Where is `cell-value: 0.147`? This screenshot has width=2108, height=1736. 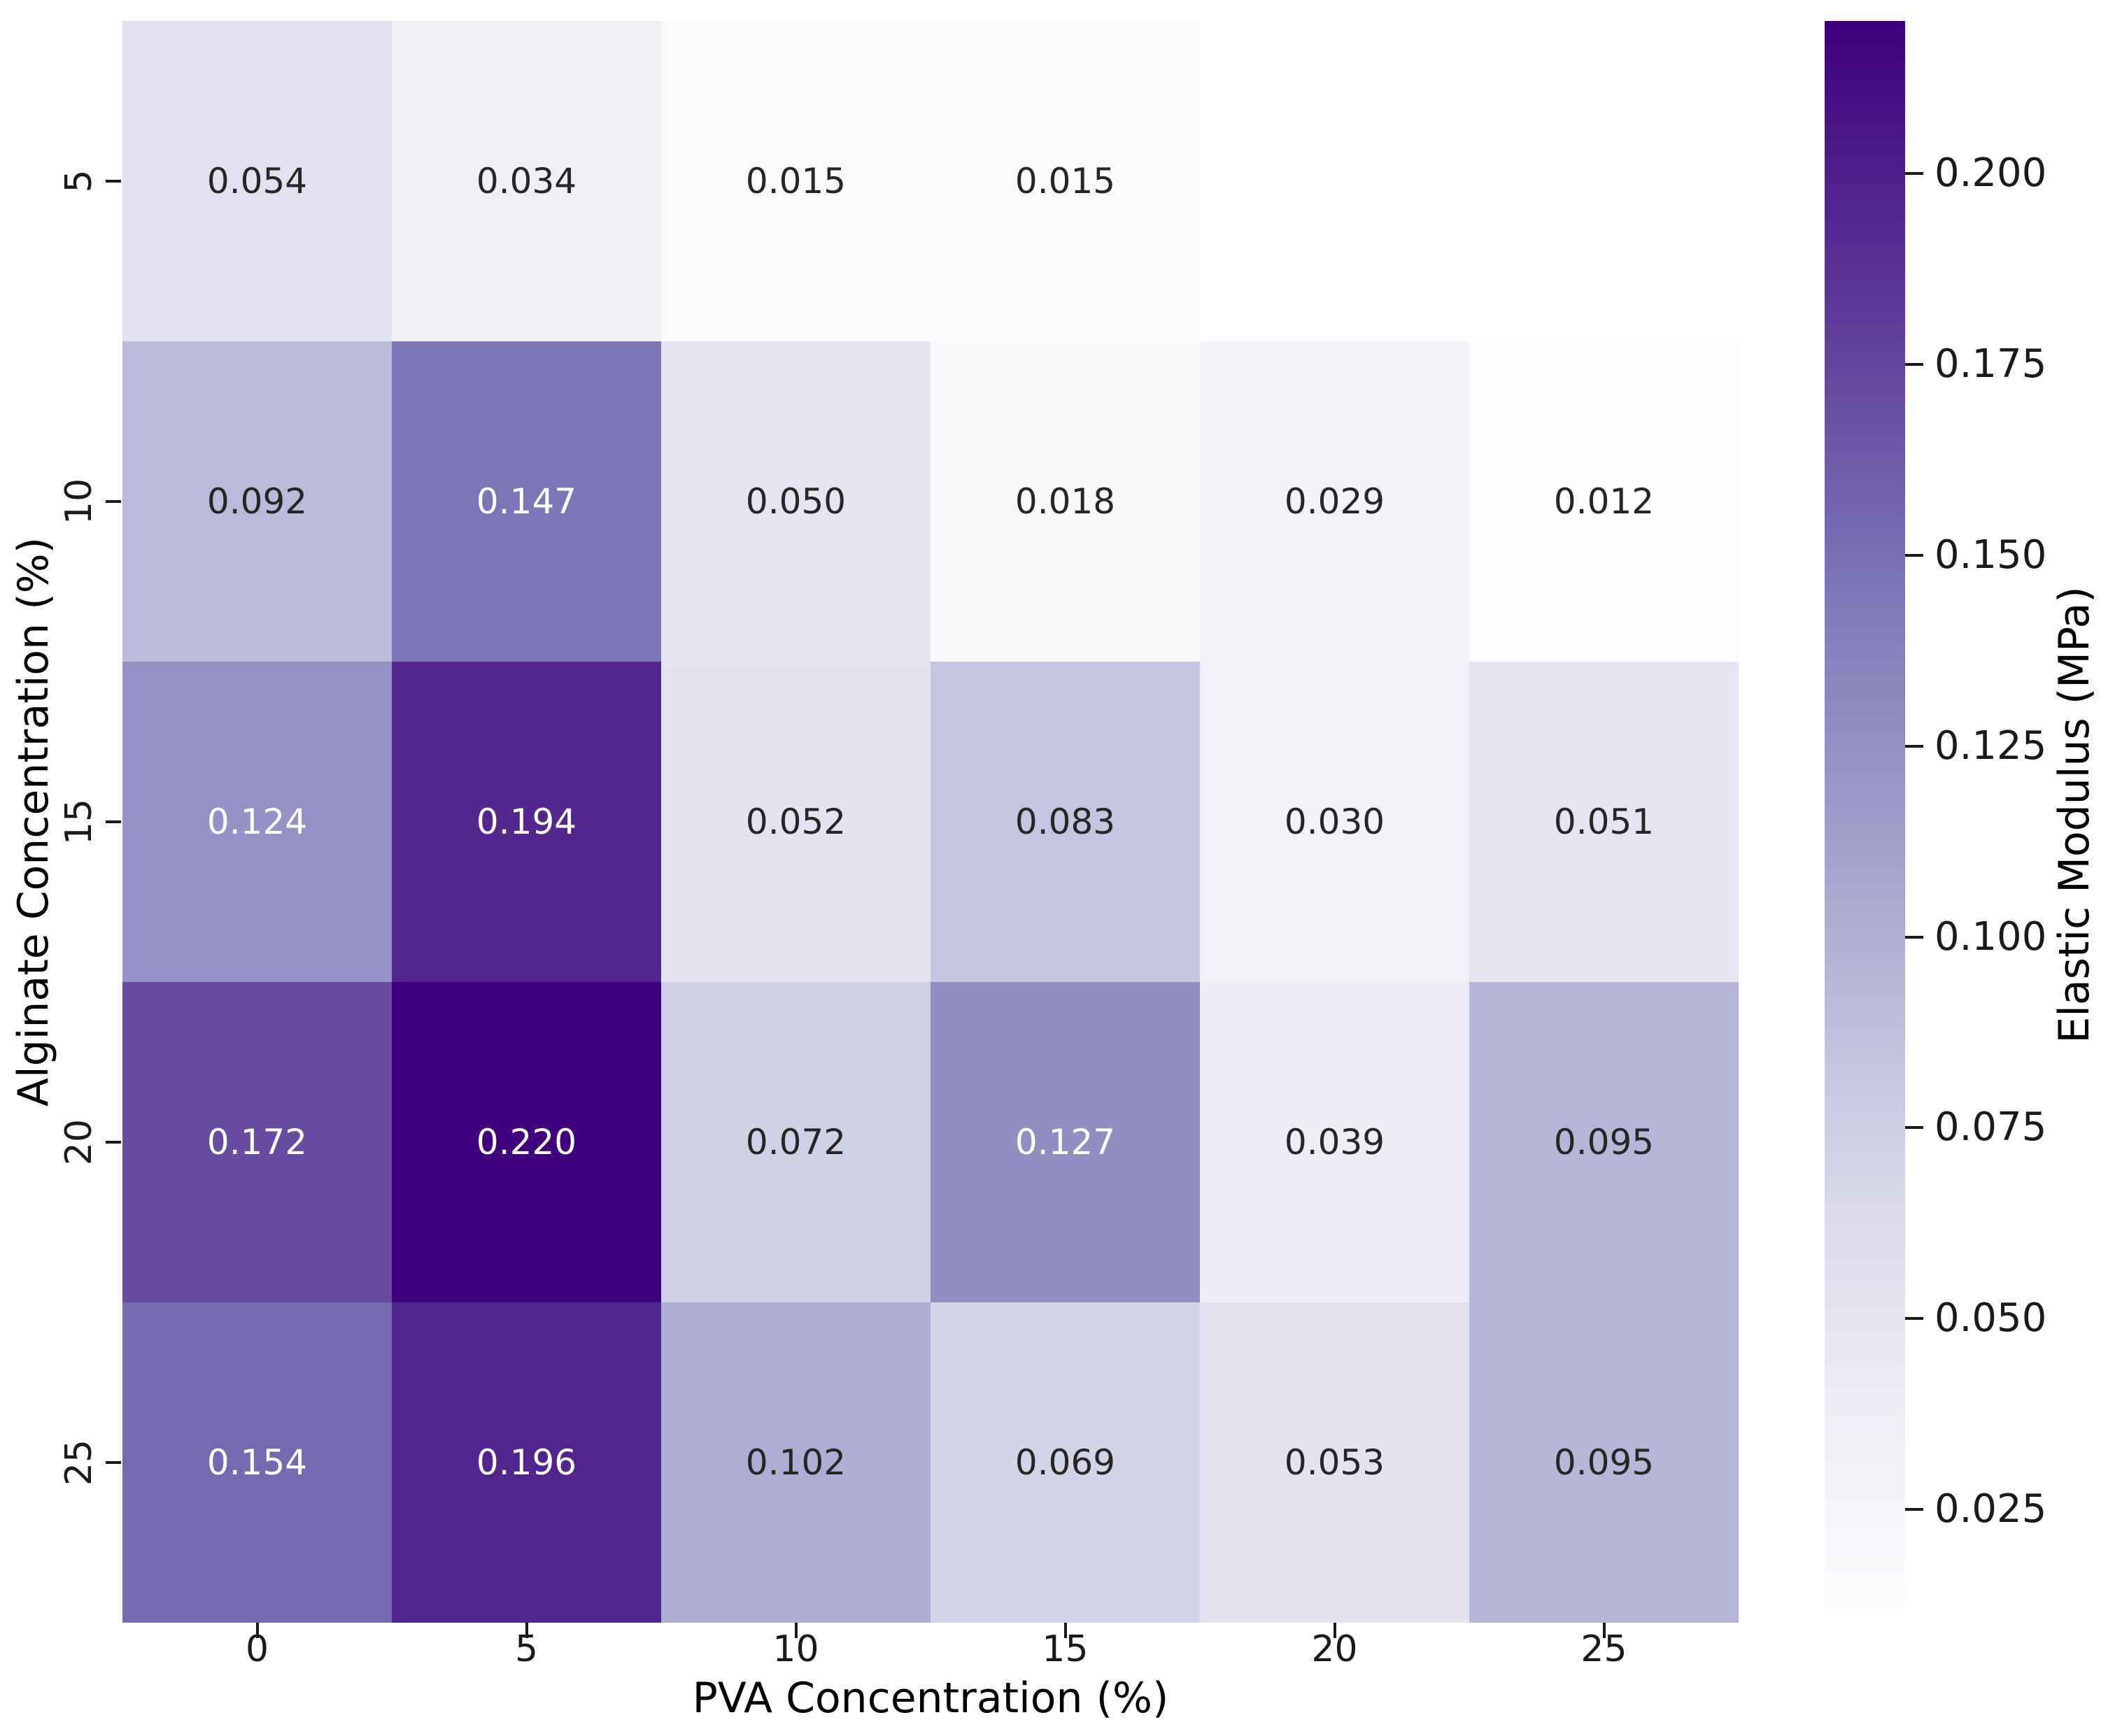
cell-value: 0.147 is located at coordinates (526, 501).